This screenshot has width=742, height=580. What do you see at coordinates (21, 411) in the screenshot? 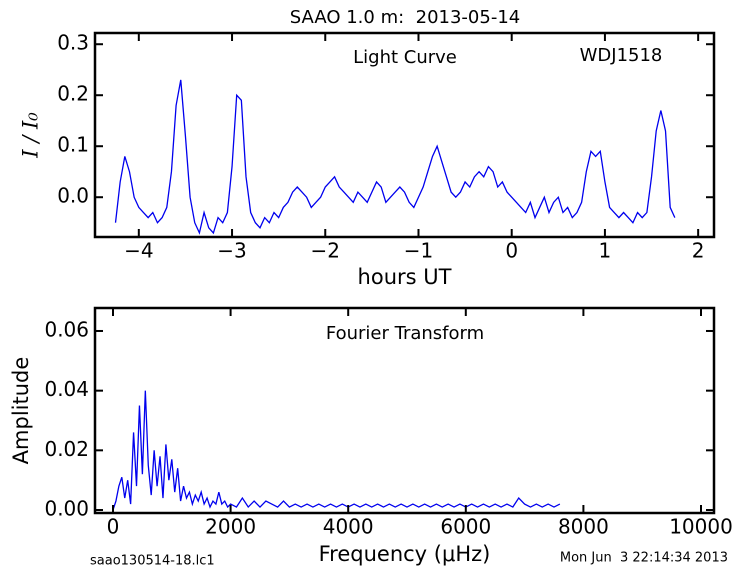
I see `y-axis-label: Amplitude` at bounding box center [21, 411].